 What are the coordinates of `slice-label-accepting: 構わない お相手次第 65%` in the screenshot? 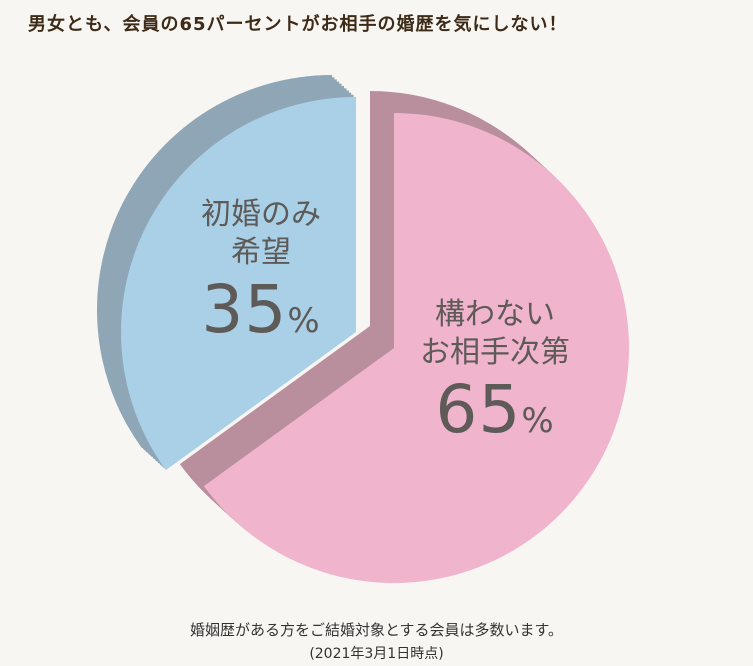 It's located at (495, 369).